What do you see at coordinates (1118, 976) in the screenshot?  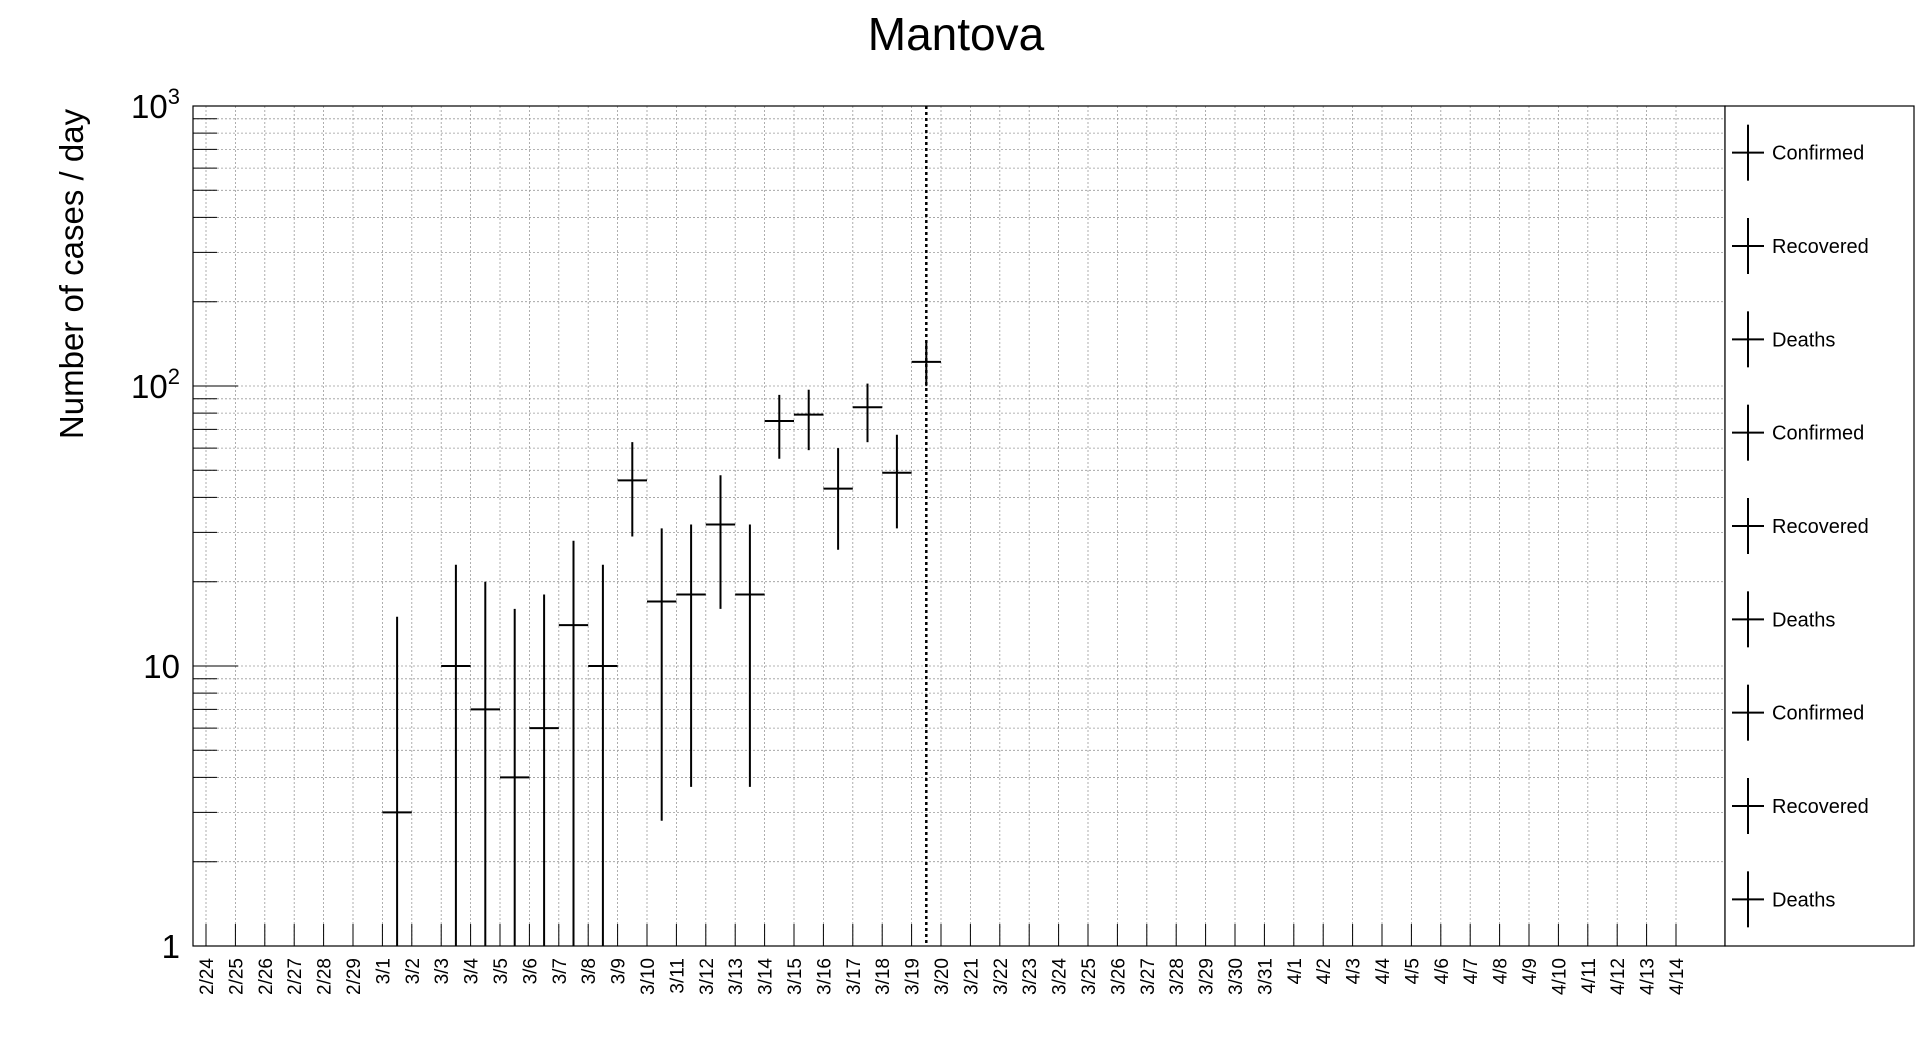 I see `x-tick-label: 3/26` at bounding box center [1118, 976].